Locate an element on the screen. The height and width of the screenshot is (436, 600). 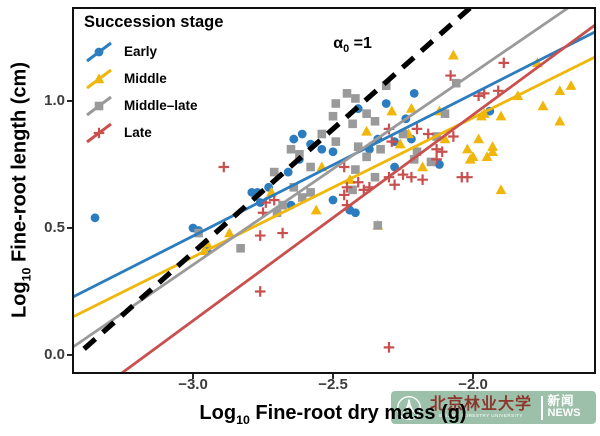
y-axis-title: Log10 Fine-root length (cm) is located at coordinates (21, 190).